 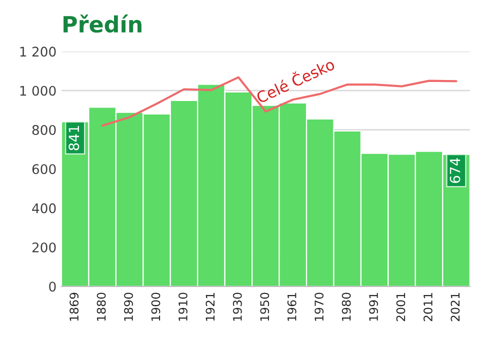 I want to click on y-tick-label: 200, so click(x=44, y=247).